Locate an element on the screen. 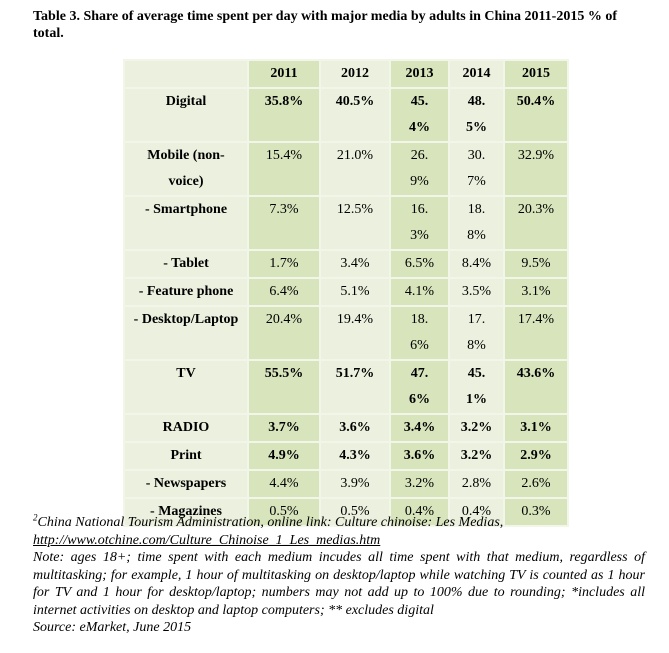 The image size is (669, 653). value-text: 15.4% is located at coordinates (284, 155).